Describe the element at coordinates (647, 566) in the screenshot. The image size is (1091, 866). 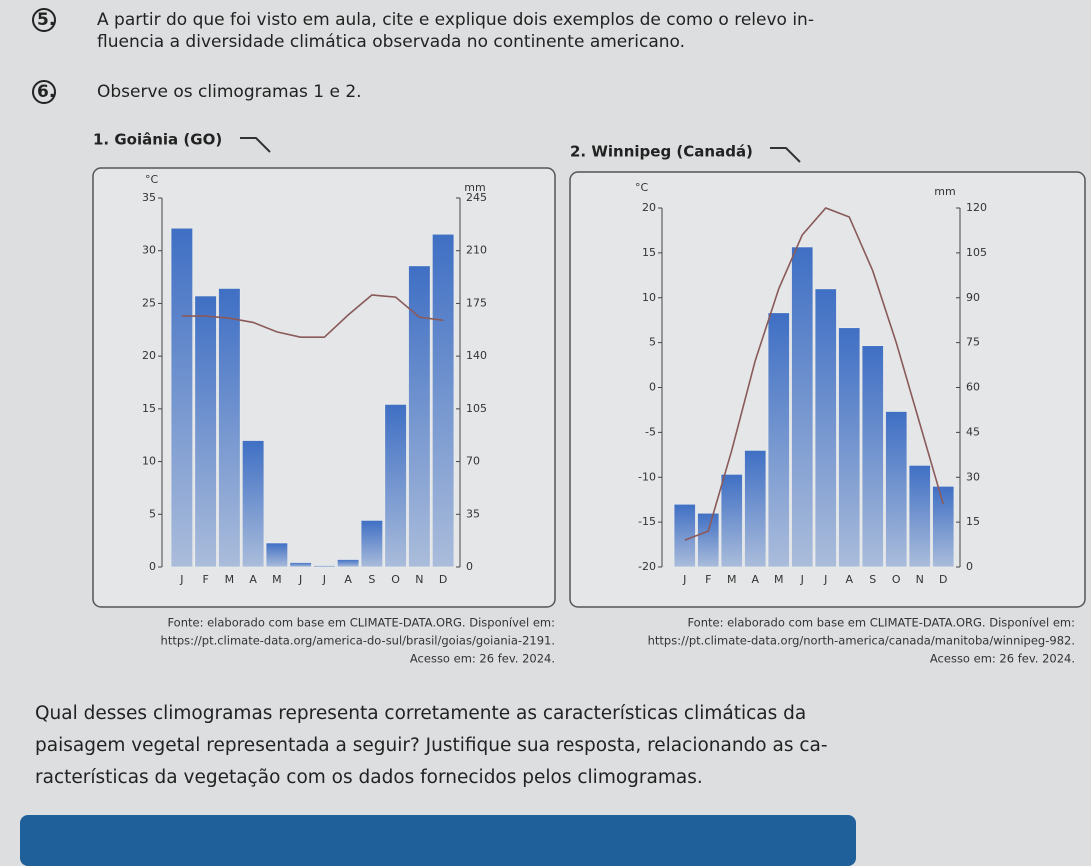
I see `y-tick-label: -20` at that location.